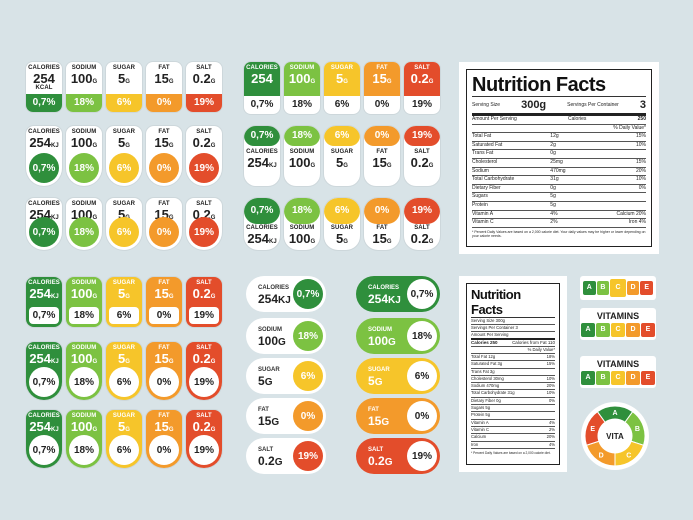 The width and height of the screenshot is (693, 520). I want to click on pill-salt: SALT 0.2G 19%, so click(286, 456).